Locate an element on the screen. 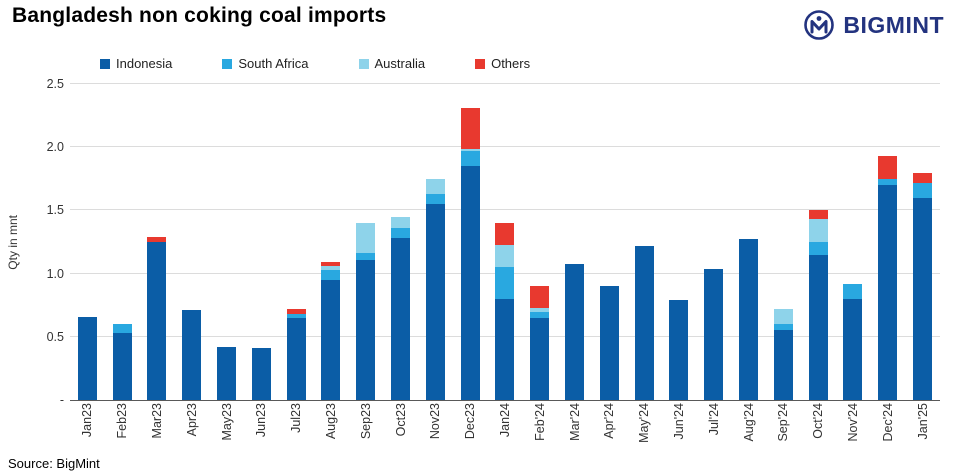 This screenshot has width=960, height=476. x-axis-label: Jan23 is located at coordinates (87, 420).